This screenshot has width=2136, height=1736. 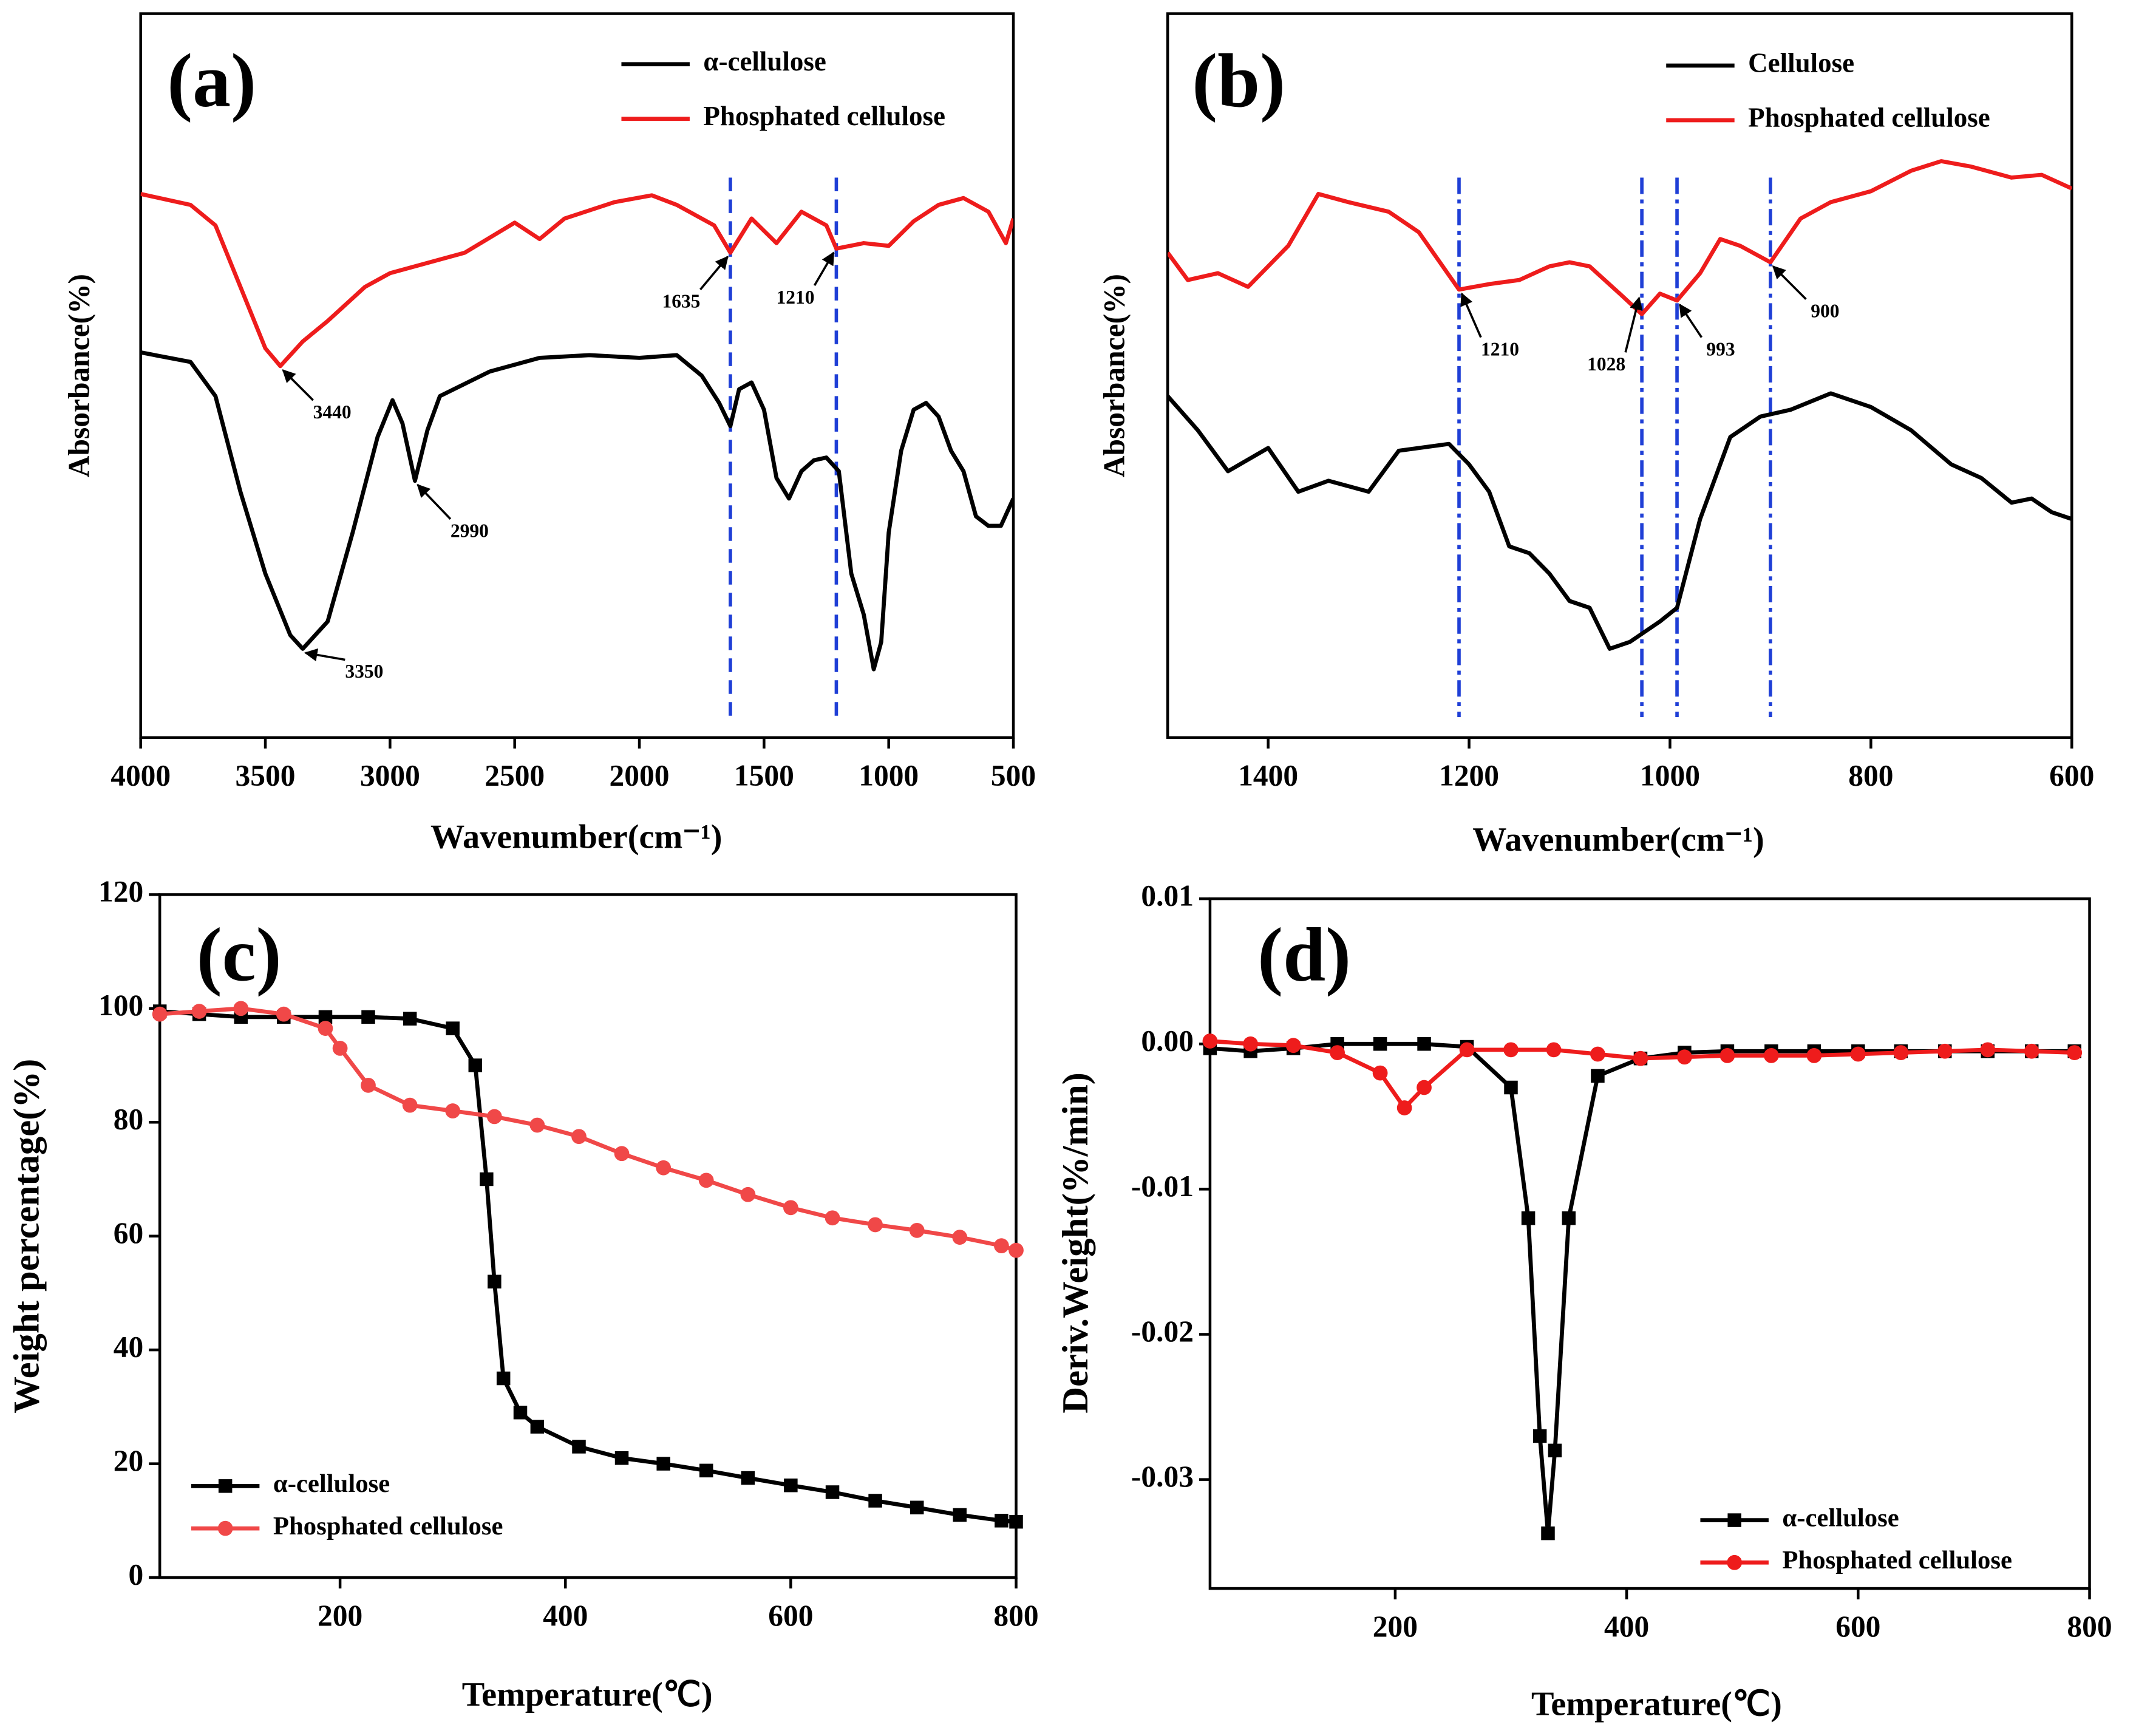 What do you see at coordinates (390, 776) in the screenshot?
I see `x-tick-label: 3000` at bounding box center [390, 776].